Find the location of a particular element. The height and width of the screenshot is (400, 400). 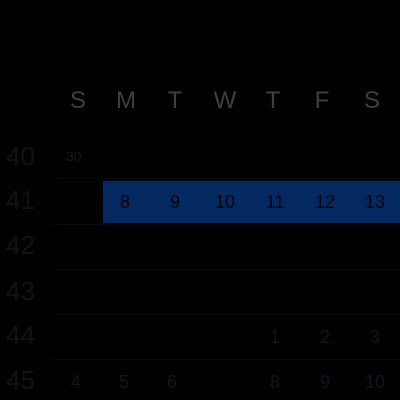

day-cell: 11 is located at coordinates (275, 202).